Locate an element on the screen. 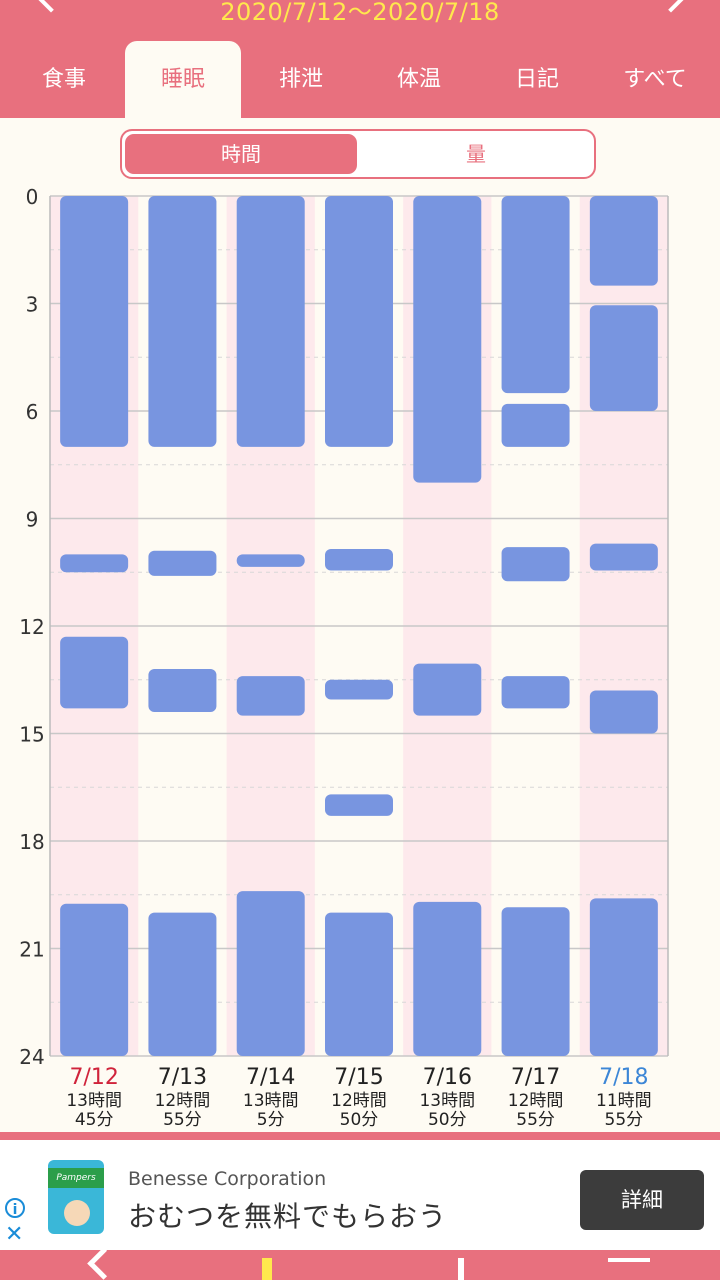  day-total-minutes: 45分 is located at coordinates (94, 1120).